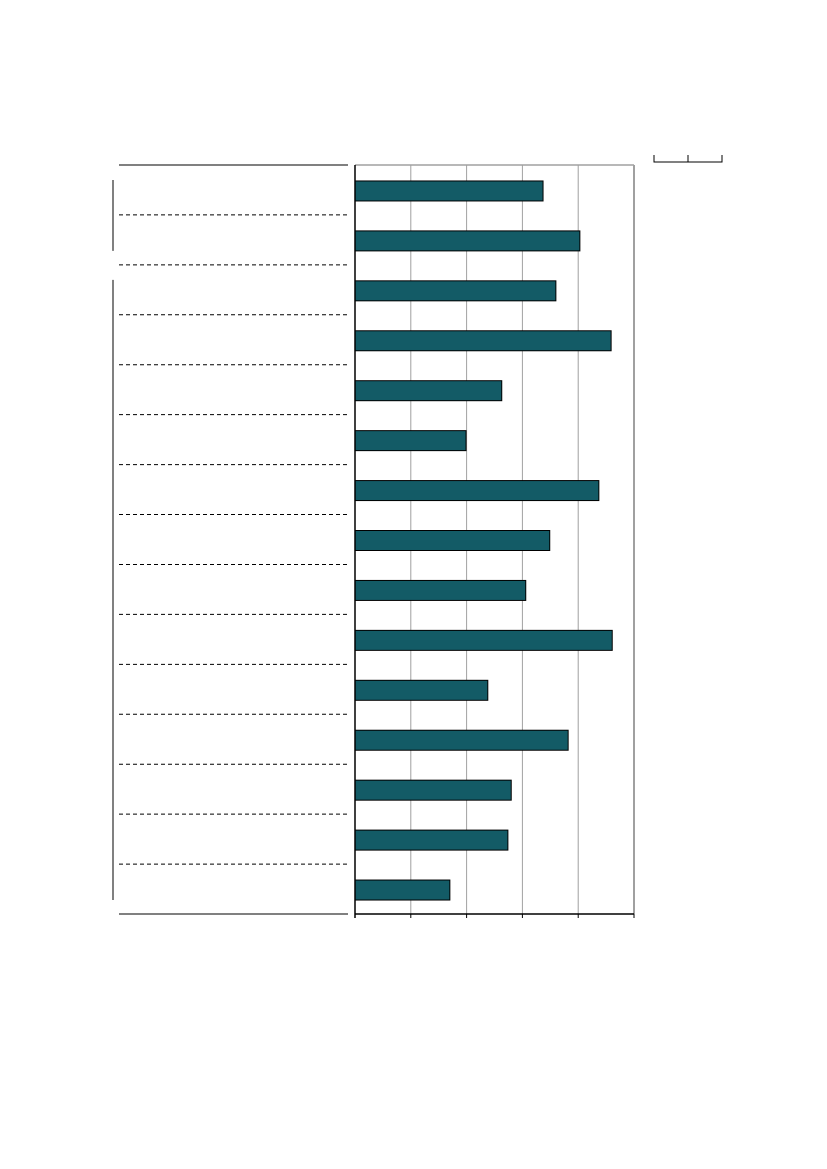 This screenshot has height=1169, width=827. I want to click on scale-bracket, so click(688, 159).